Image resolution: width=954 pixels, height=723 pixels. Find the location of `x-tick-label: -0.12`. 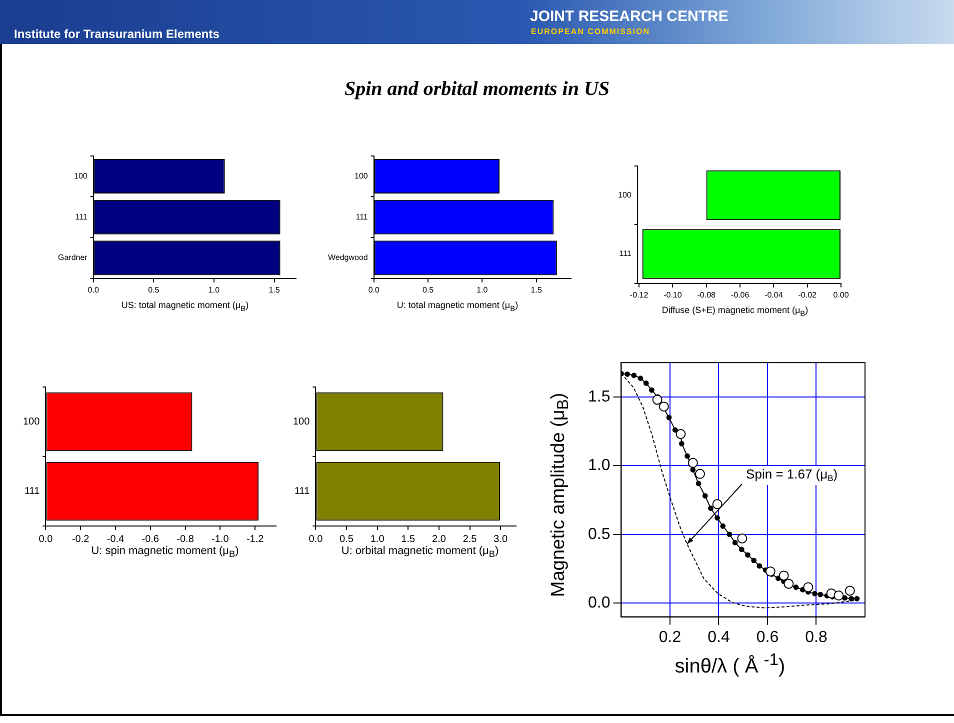

x-tick-label: -0.12 is located at coordinates (639, 295).